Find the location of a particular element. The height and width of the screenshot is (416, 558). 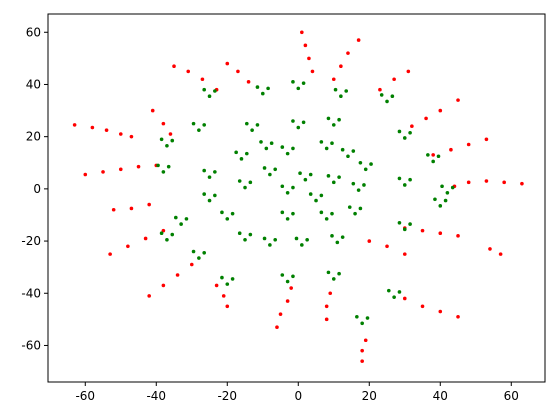

y-tick-label: 0 is located at coordinates (37, 189).